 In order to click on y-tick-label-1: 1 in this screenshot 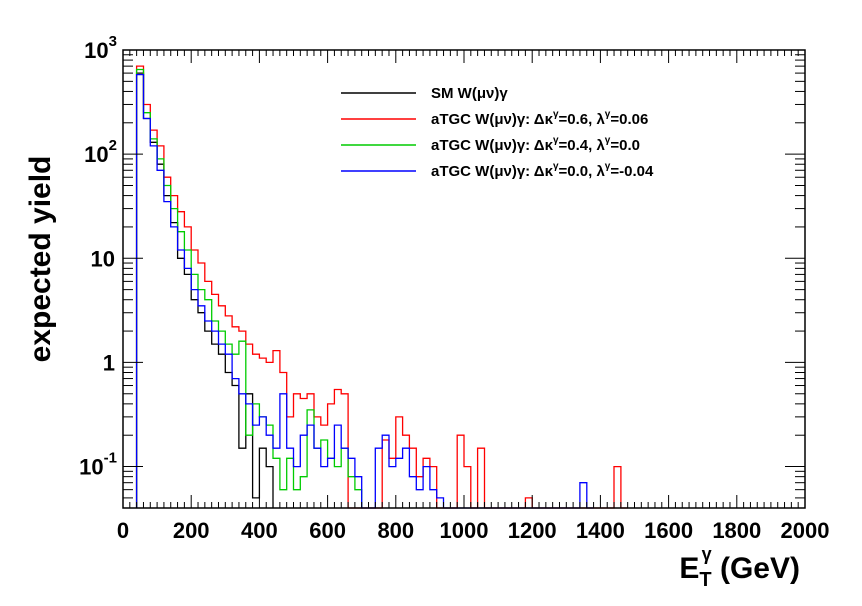, I will do `click(109, 362)`.